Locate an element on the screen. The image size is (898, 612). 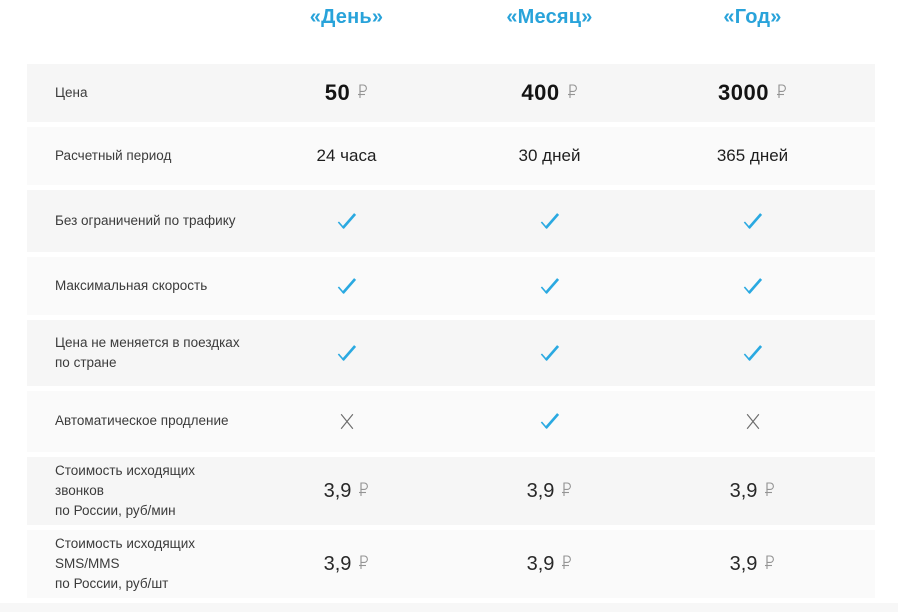
column-header-year: «Год» is located at coordinates (752, 17).